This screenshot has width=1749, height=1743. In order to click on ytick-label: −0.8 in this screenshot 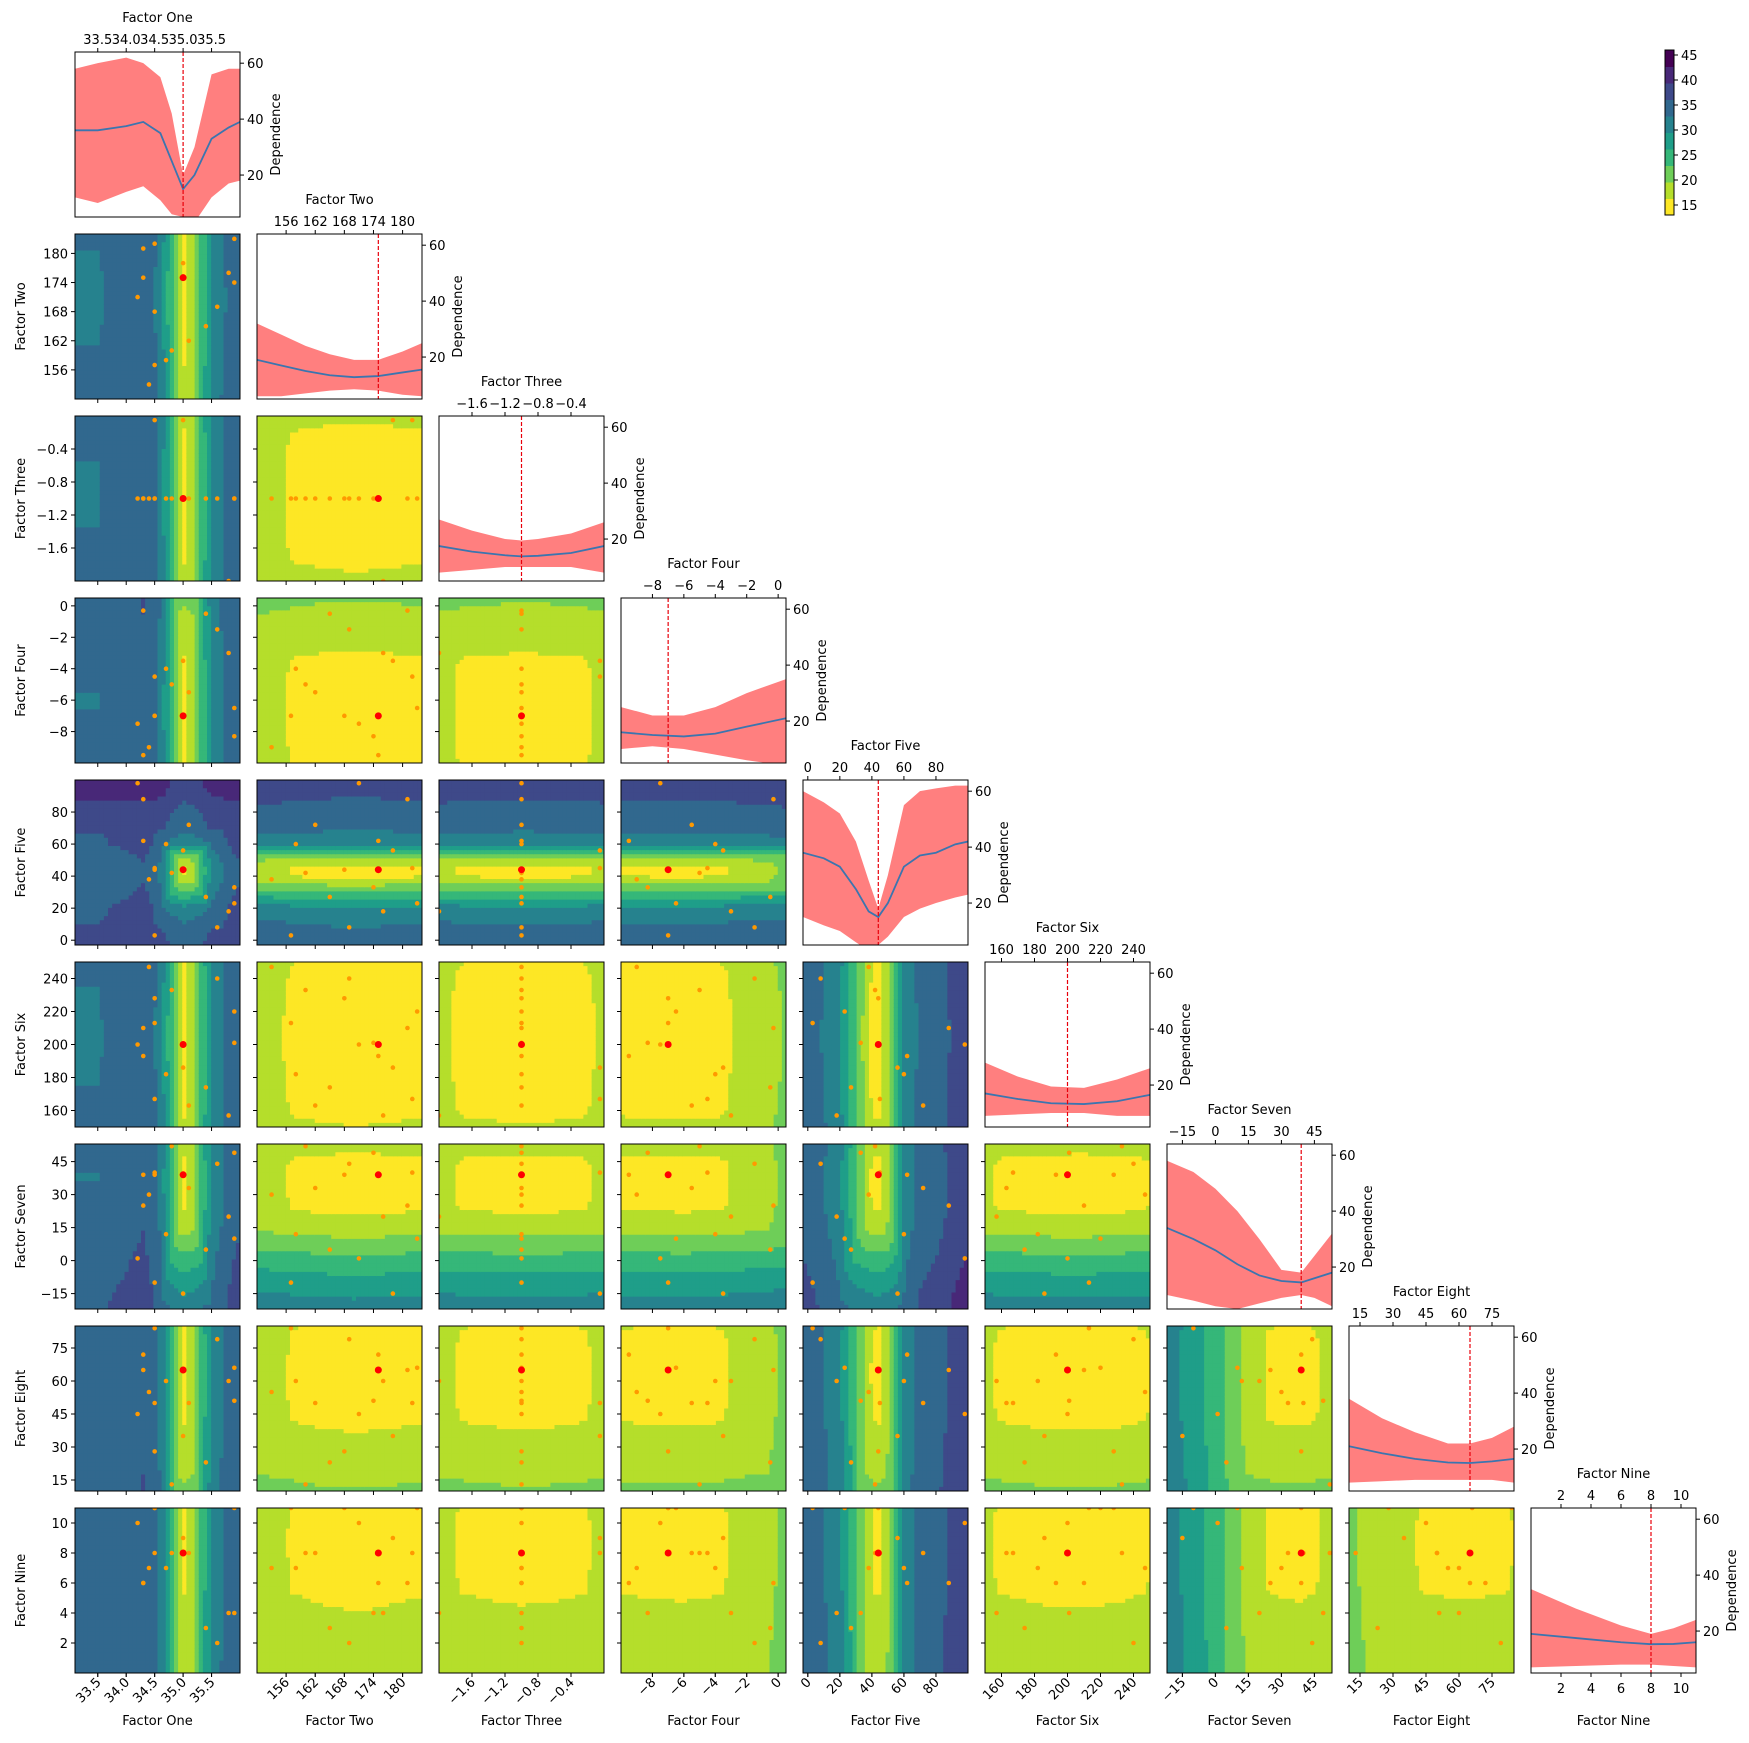, I will do `click(52, 483)`.